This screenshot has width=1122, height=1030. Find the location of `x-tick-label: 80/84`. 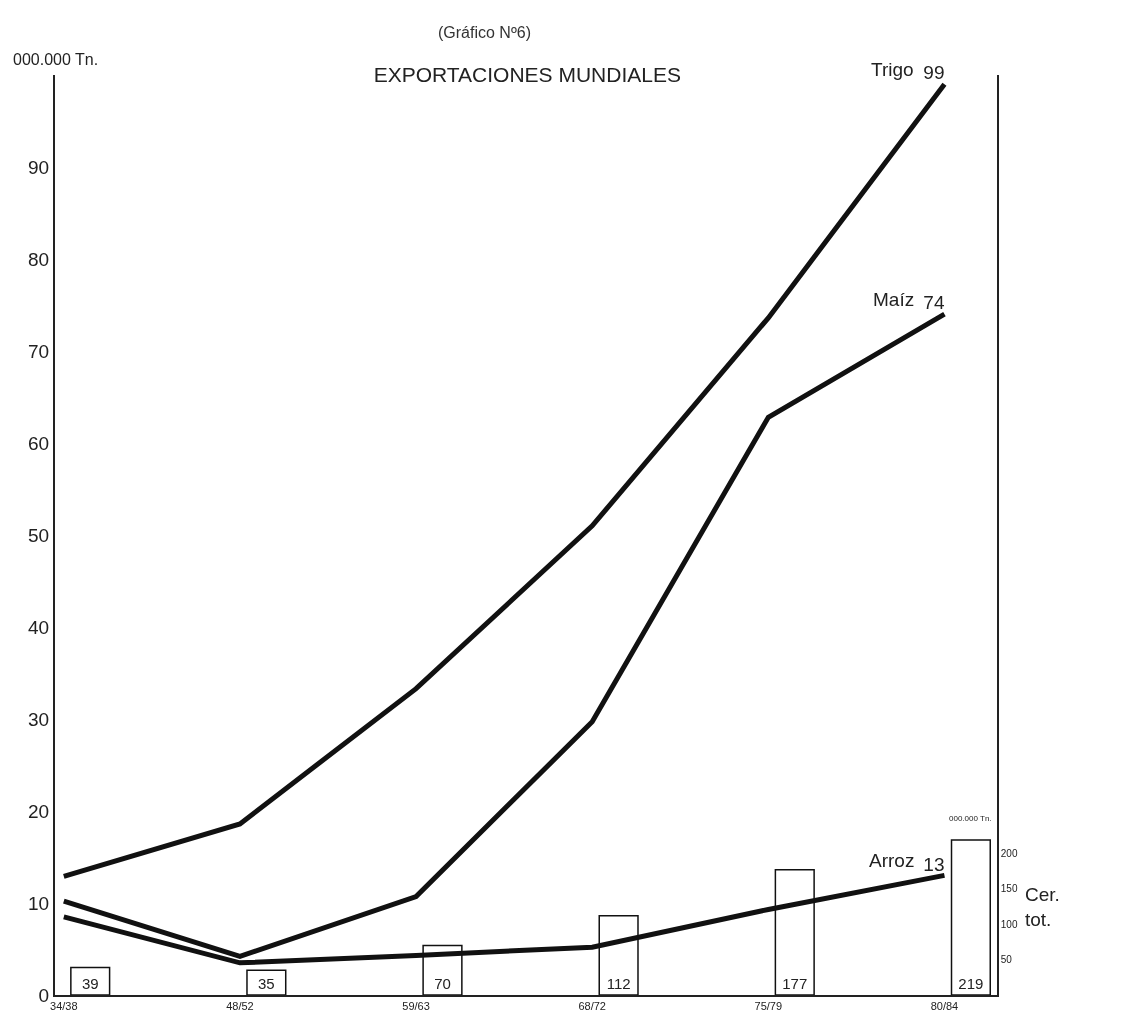

x-tick-label: 80/84 is located at coordinates (944, 1006).